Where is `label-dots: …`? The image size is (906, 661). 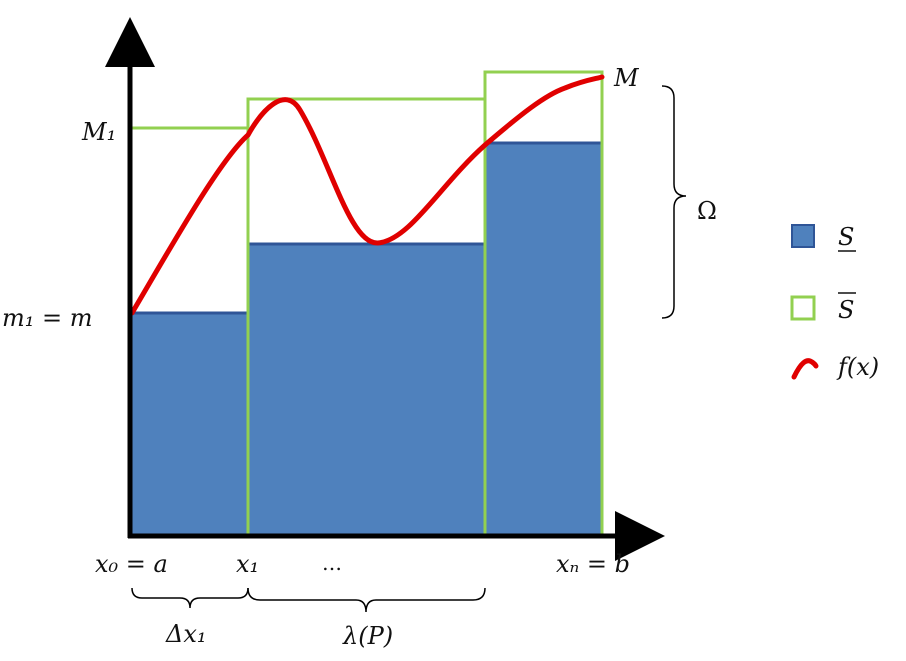 label-dots: … is located at coordinates (332, 563).